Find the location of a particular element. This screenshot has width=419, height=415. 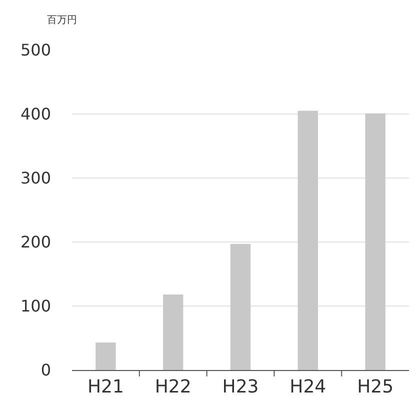

x-tick-label: H25 is located at coordinates (375, 387).